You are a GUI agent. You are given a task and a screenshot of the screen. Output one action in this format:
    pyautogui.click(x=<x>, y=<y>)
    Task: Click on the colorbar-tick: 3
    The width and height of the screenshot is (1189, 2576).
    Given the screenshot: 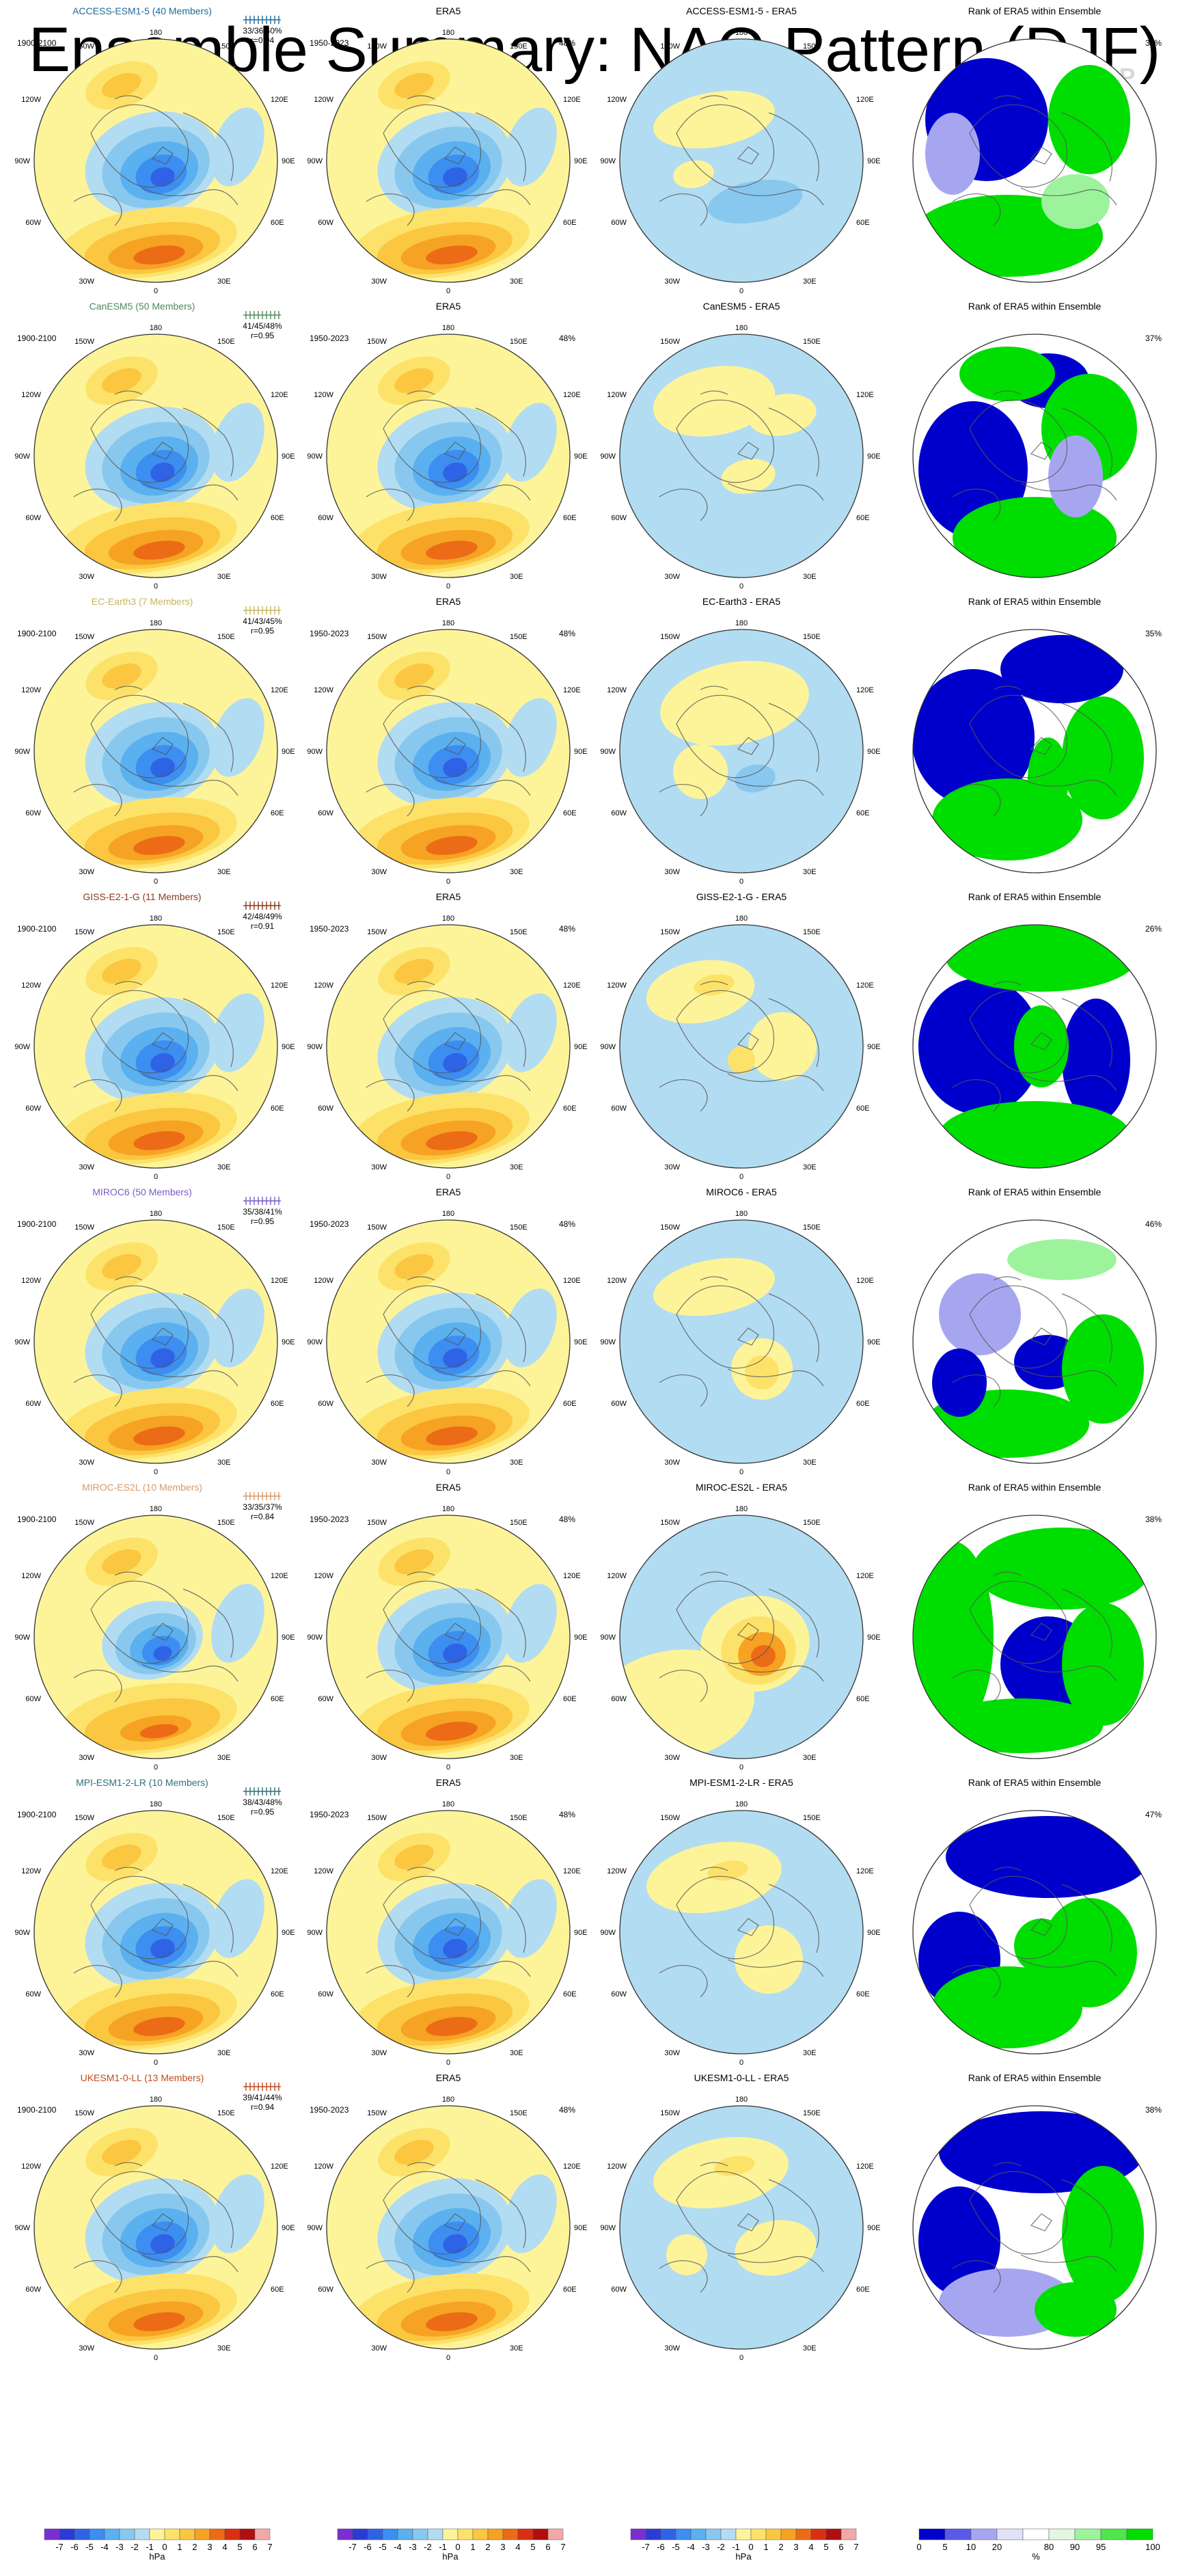 What is the action you would take?
    pyautogui.click(x=795, y=2547)
    